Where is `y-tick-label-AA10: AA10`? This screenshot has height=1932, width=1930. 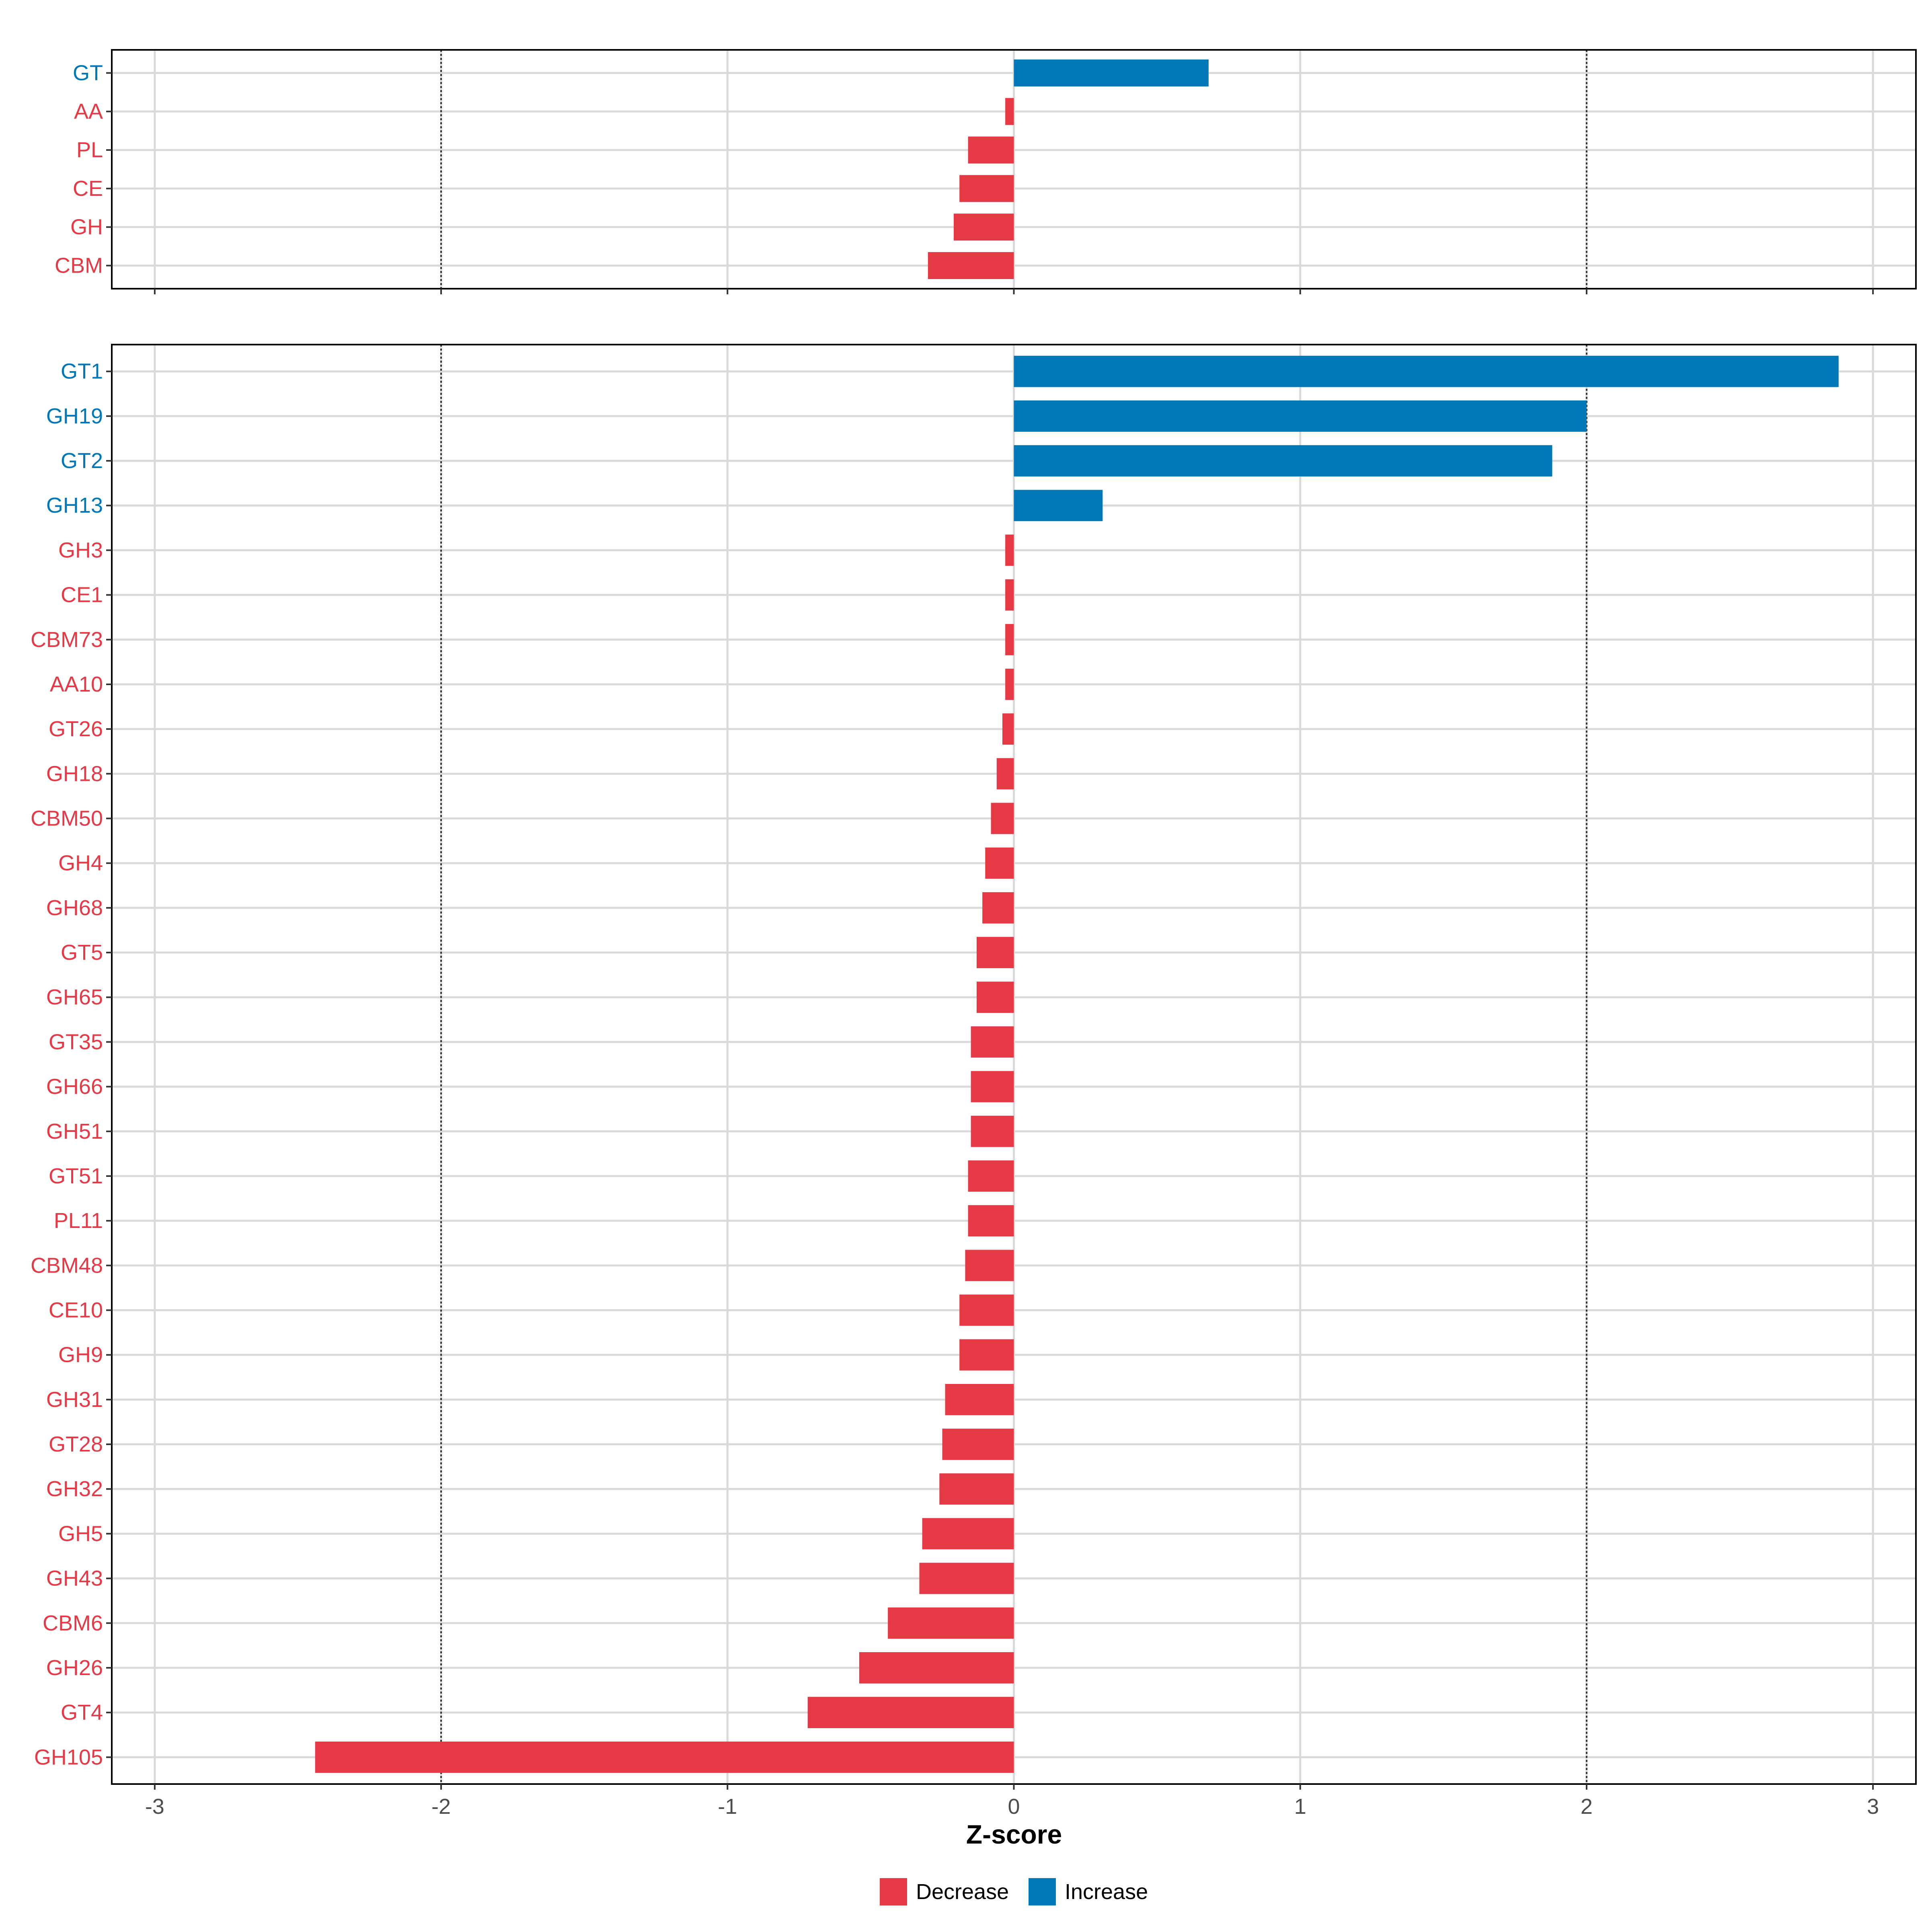
y-tick-label-AA10: AA10 is located at coordinates (76, 684).